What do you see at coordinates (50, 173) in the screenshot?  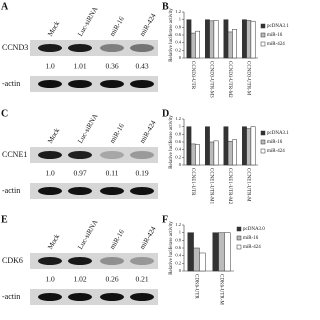 I see `value-label: 1.0` at bounding box center [50, 173].